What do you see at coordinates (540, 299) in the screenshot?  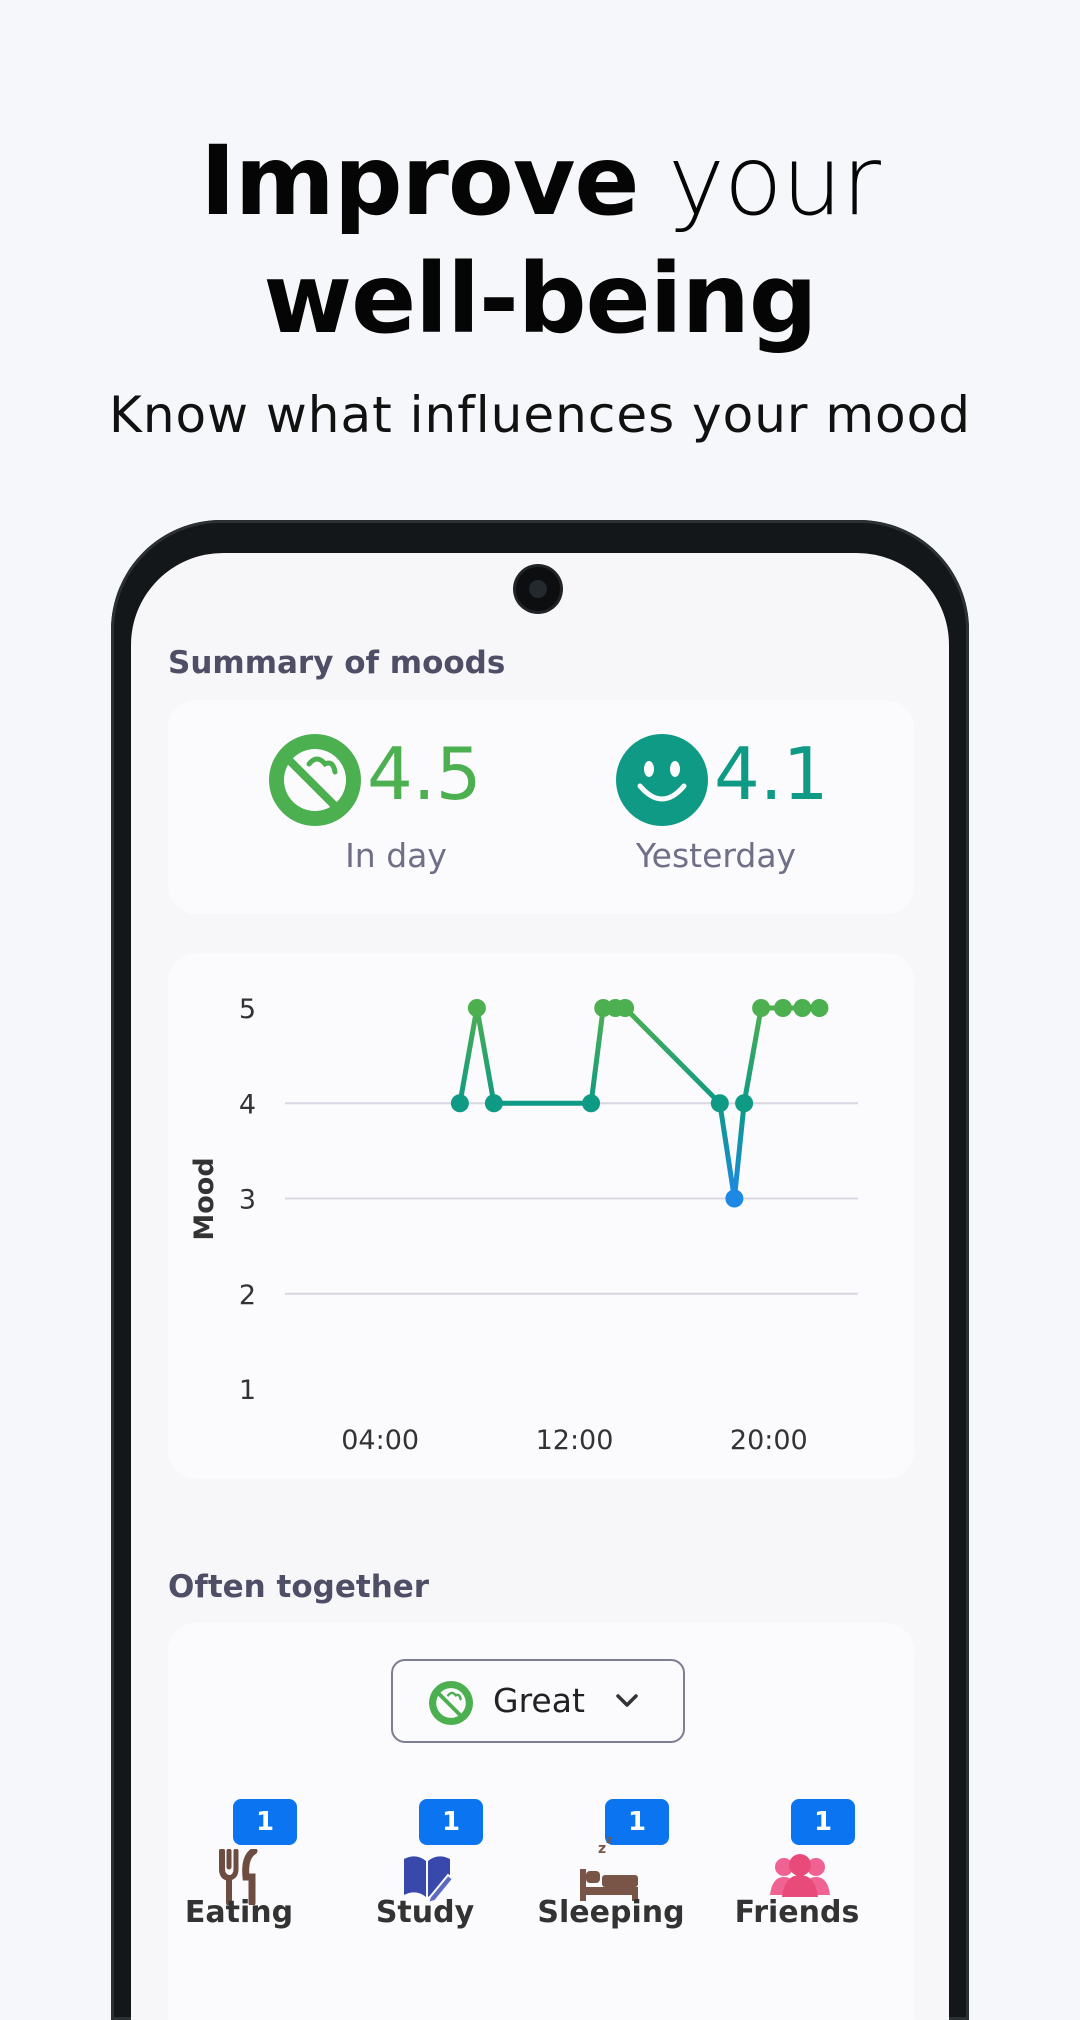 I see `hero-title-bold-2: well-being` at bounding box center [540, 299].